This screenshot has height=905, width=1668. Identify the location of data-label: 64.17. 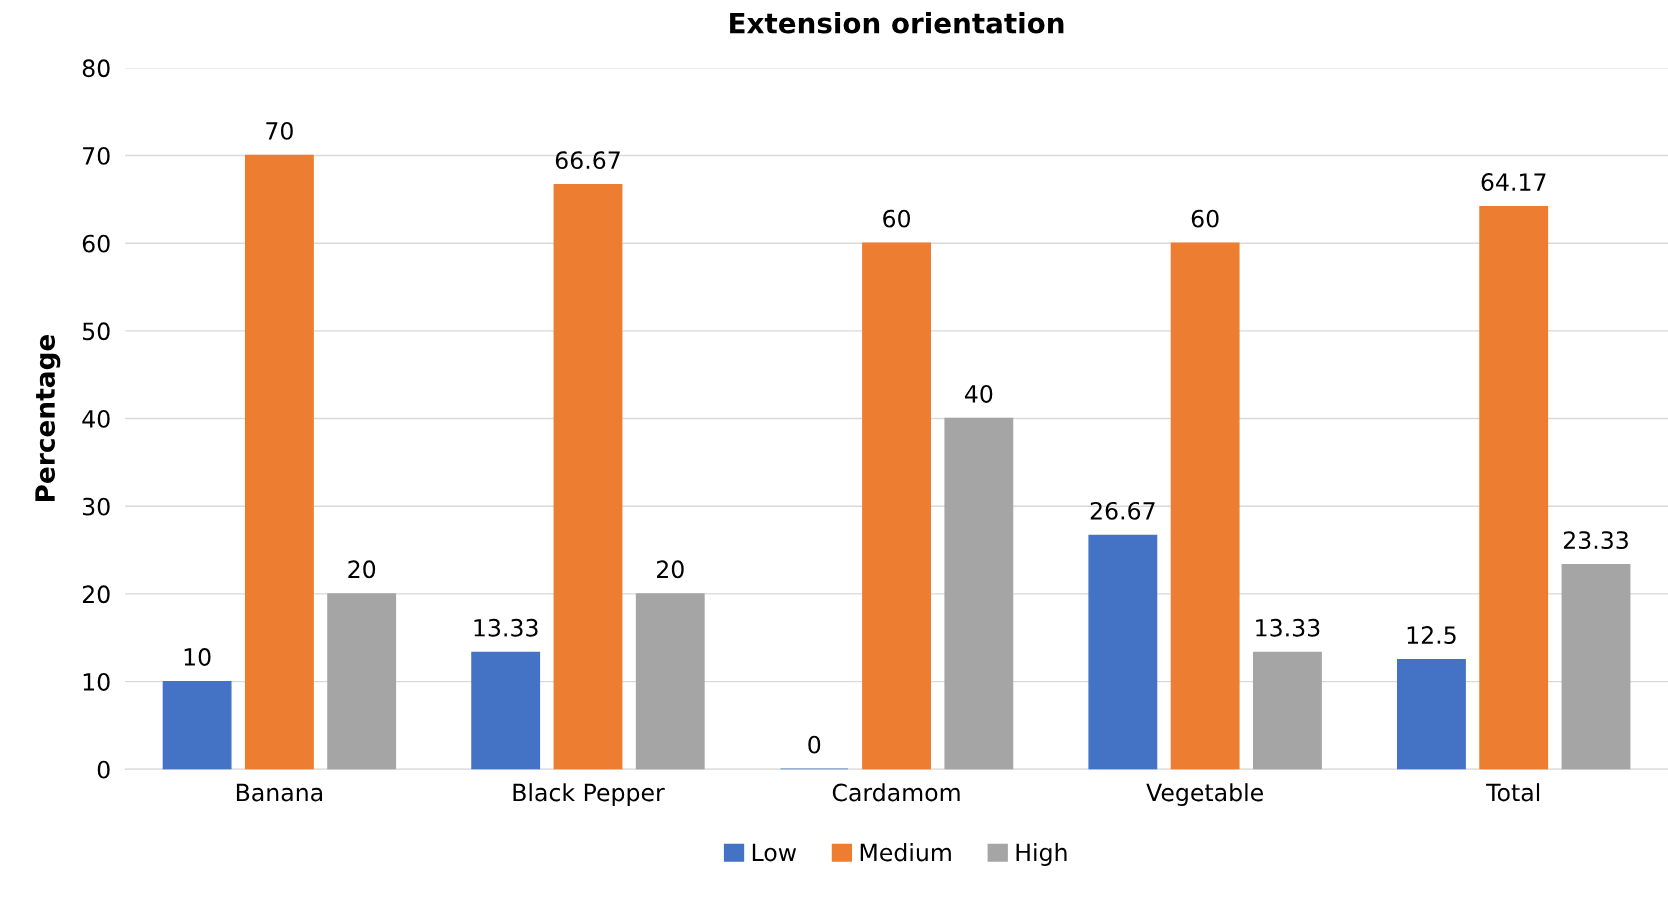
(1513, 182).